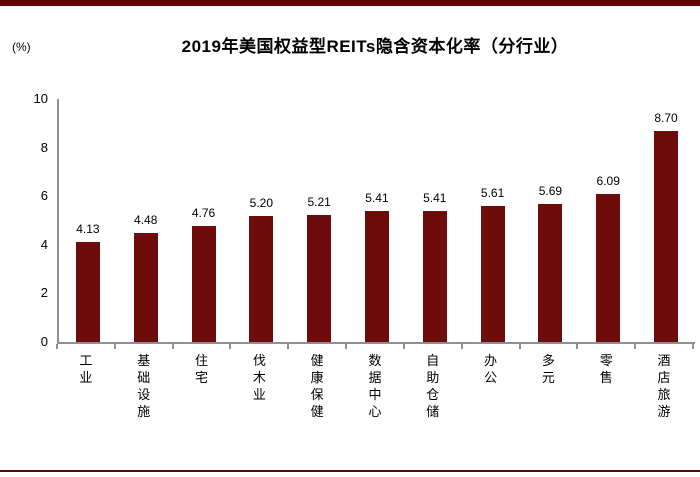 This screenshot has height=477, width=700. I want to click on y-tick-label: 0, so click(44, 341).